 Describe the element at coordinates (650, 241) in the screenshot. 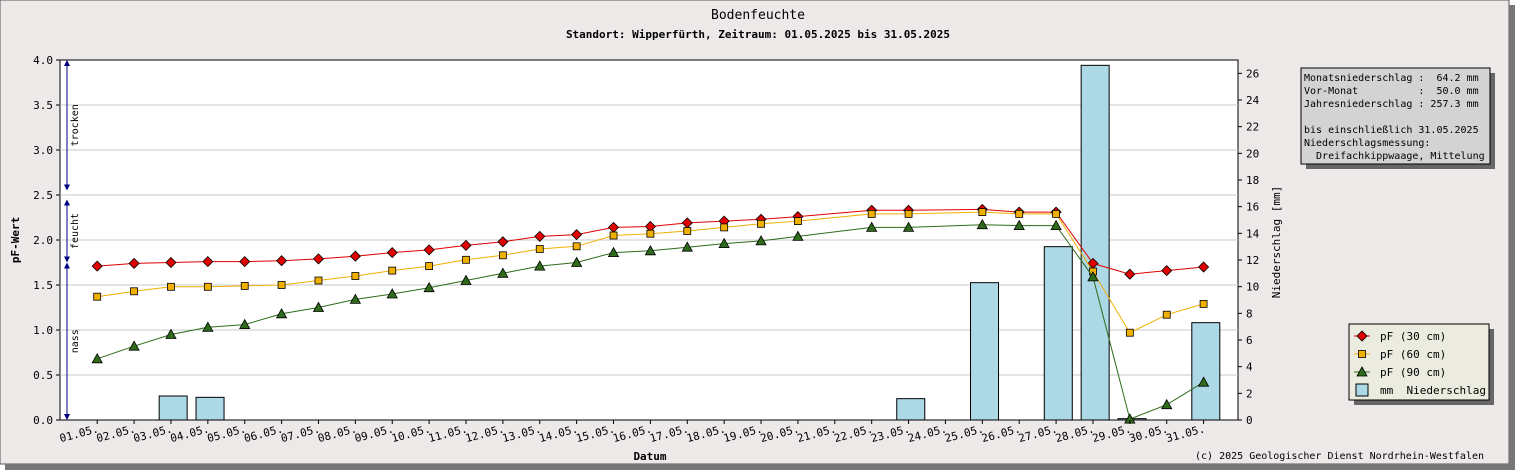

I see `series-diamond` at that location.